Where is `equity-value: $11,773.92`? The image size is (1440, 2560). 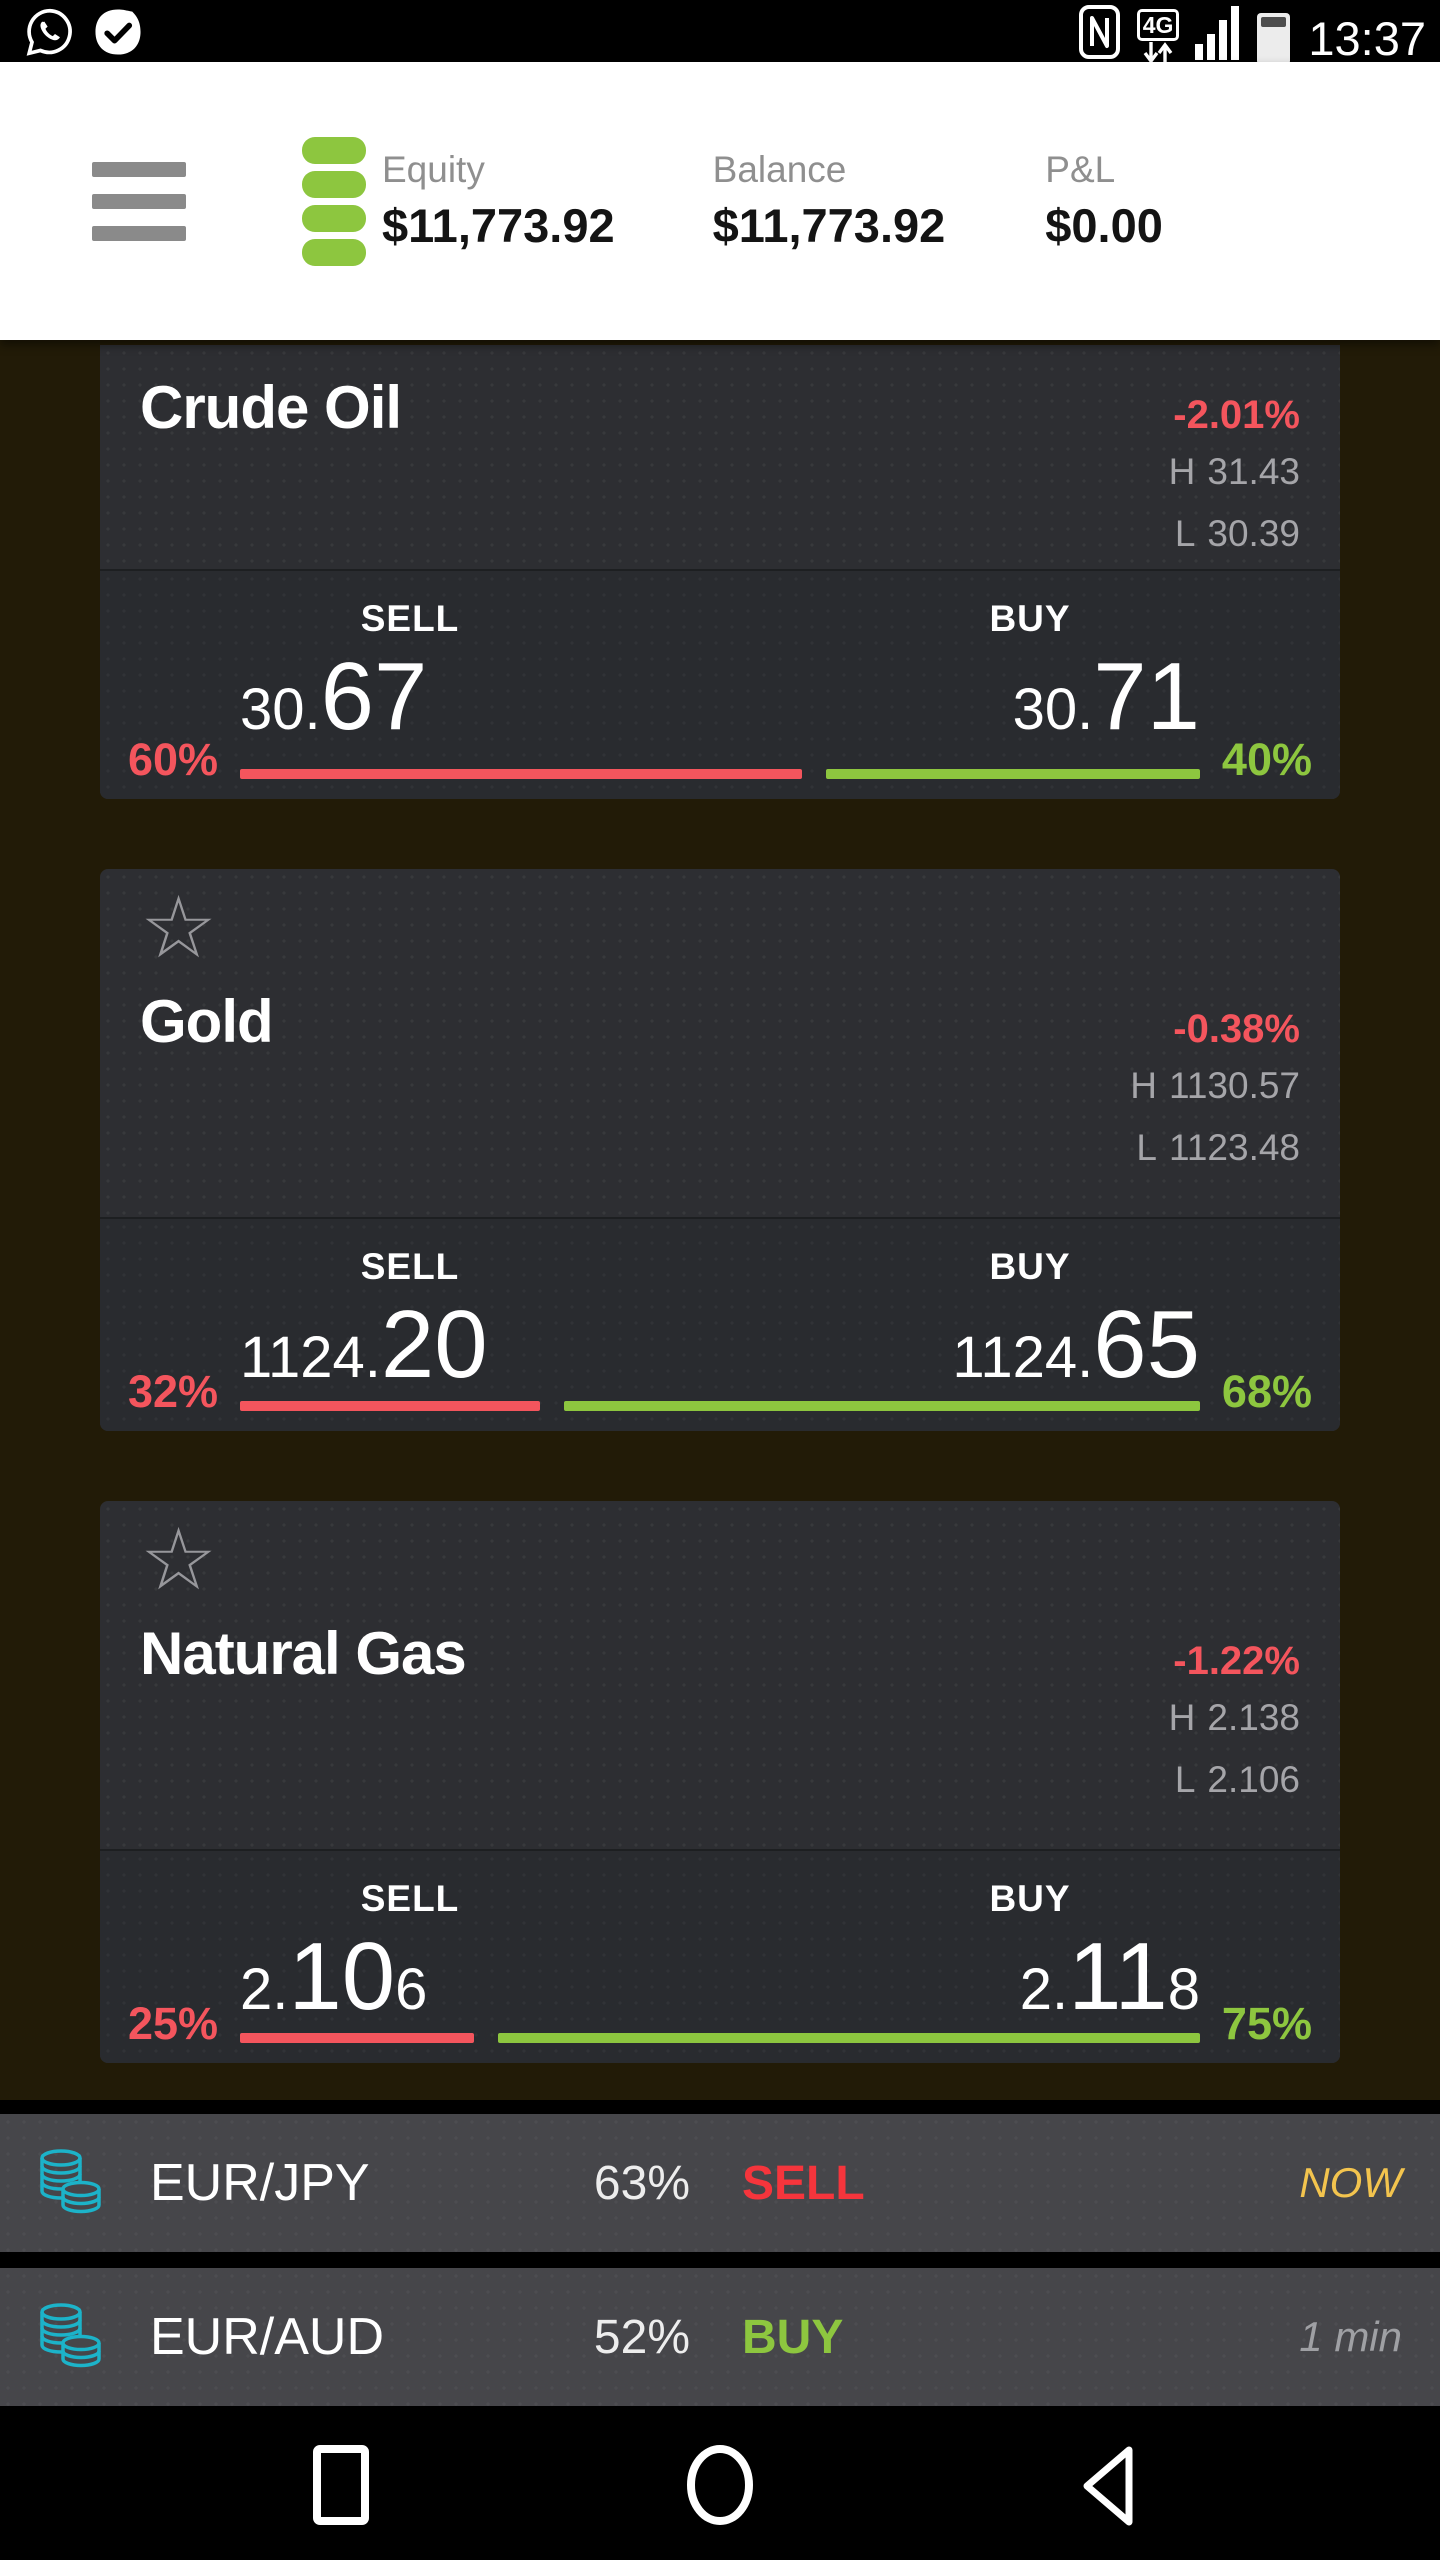 equity-value: $11,773.92 is located at coordinates (498, 225).